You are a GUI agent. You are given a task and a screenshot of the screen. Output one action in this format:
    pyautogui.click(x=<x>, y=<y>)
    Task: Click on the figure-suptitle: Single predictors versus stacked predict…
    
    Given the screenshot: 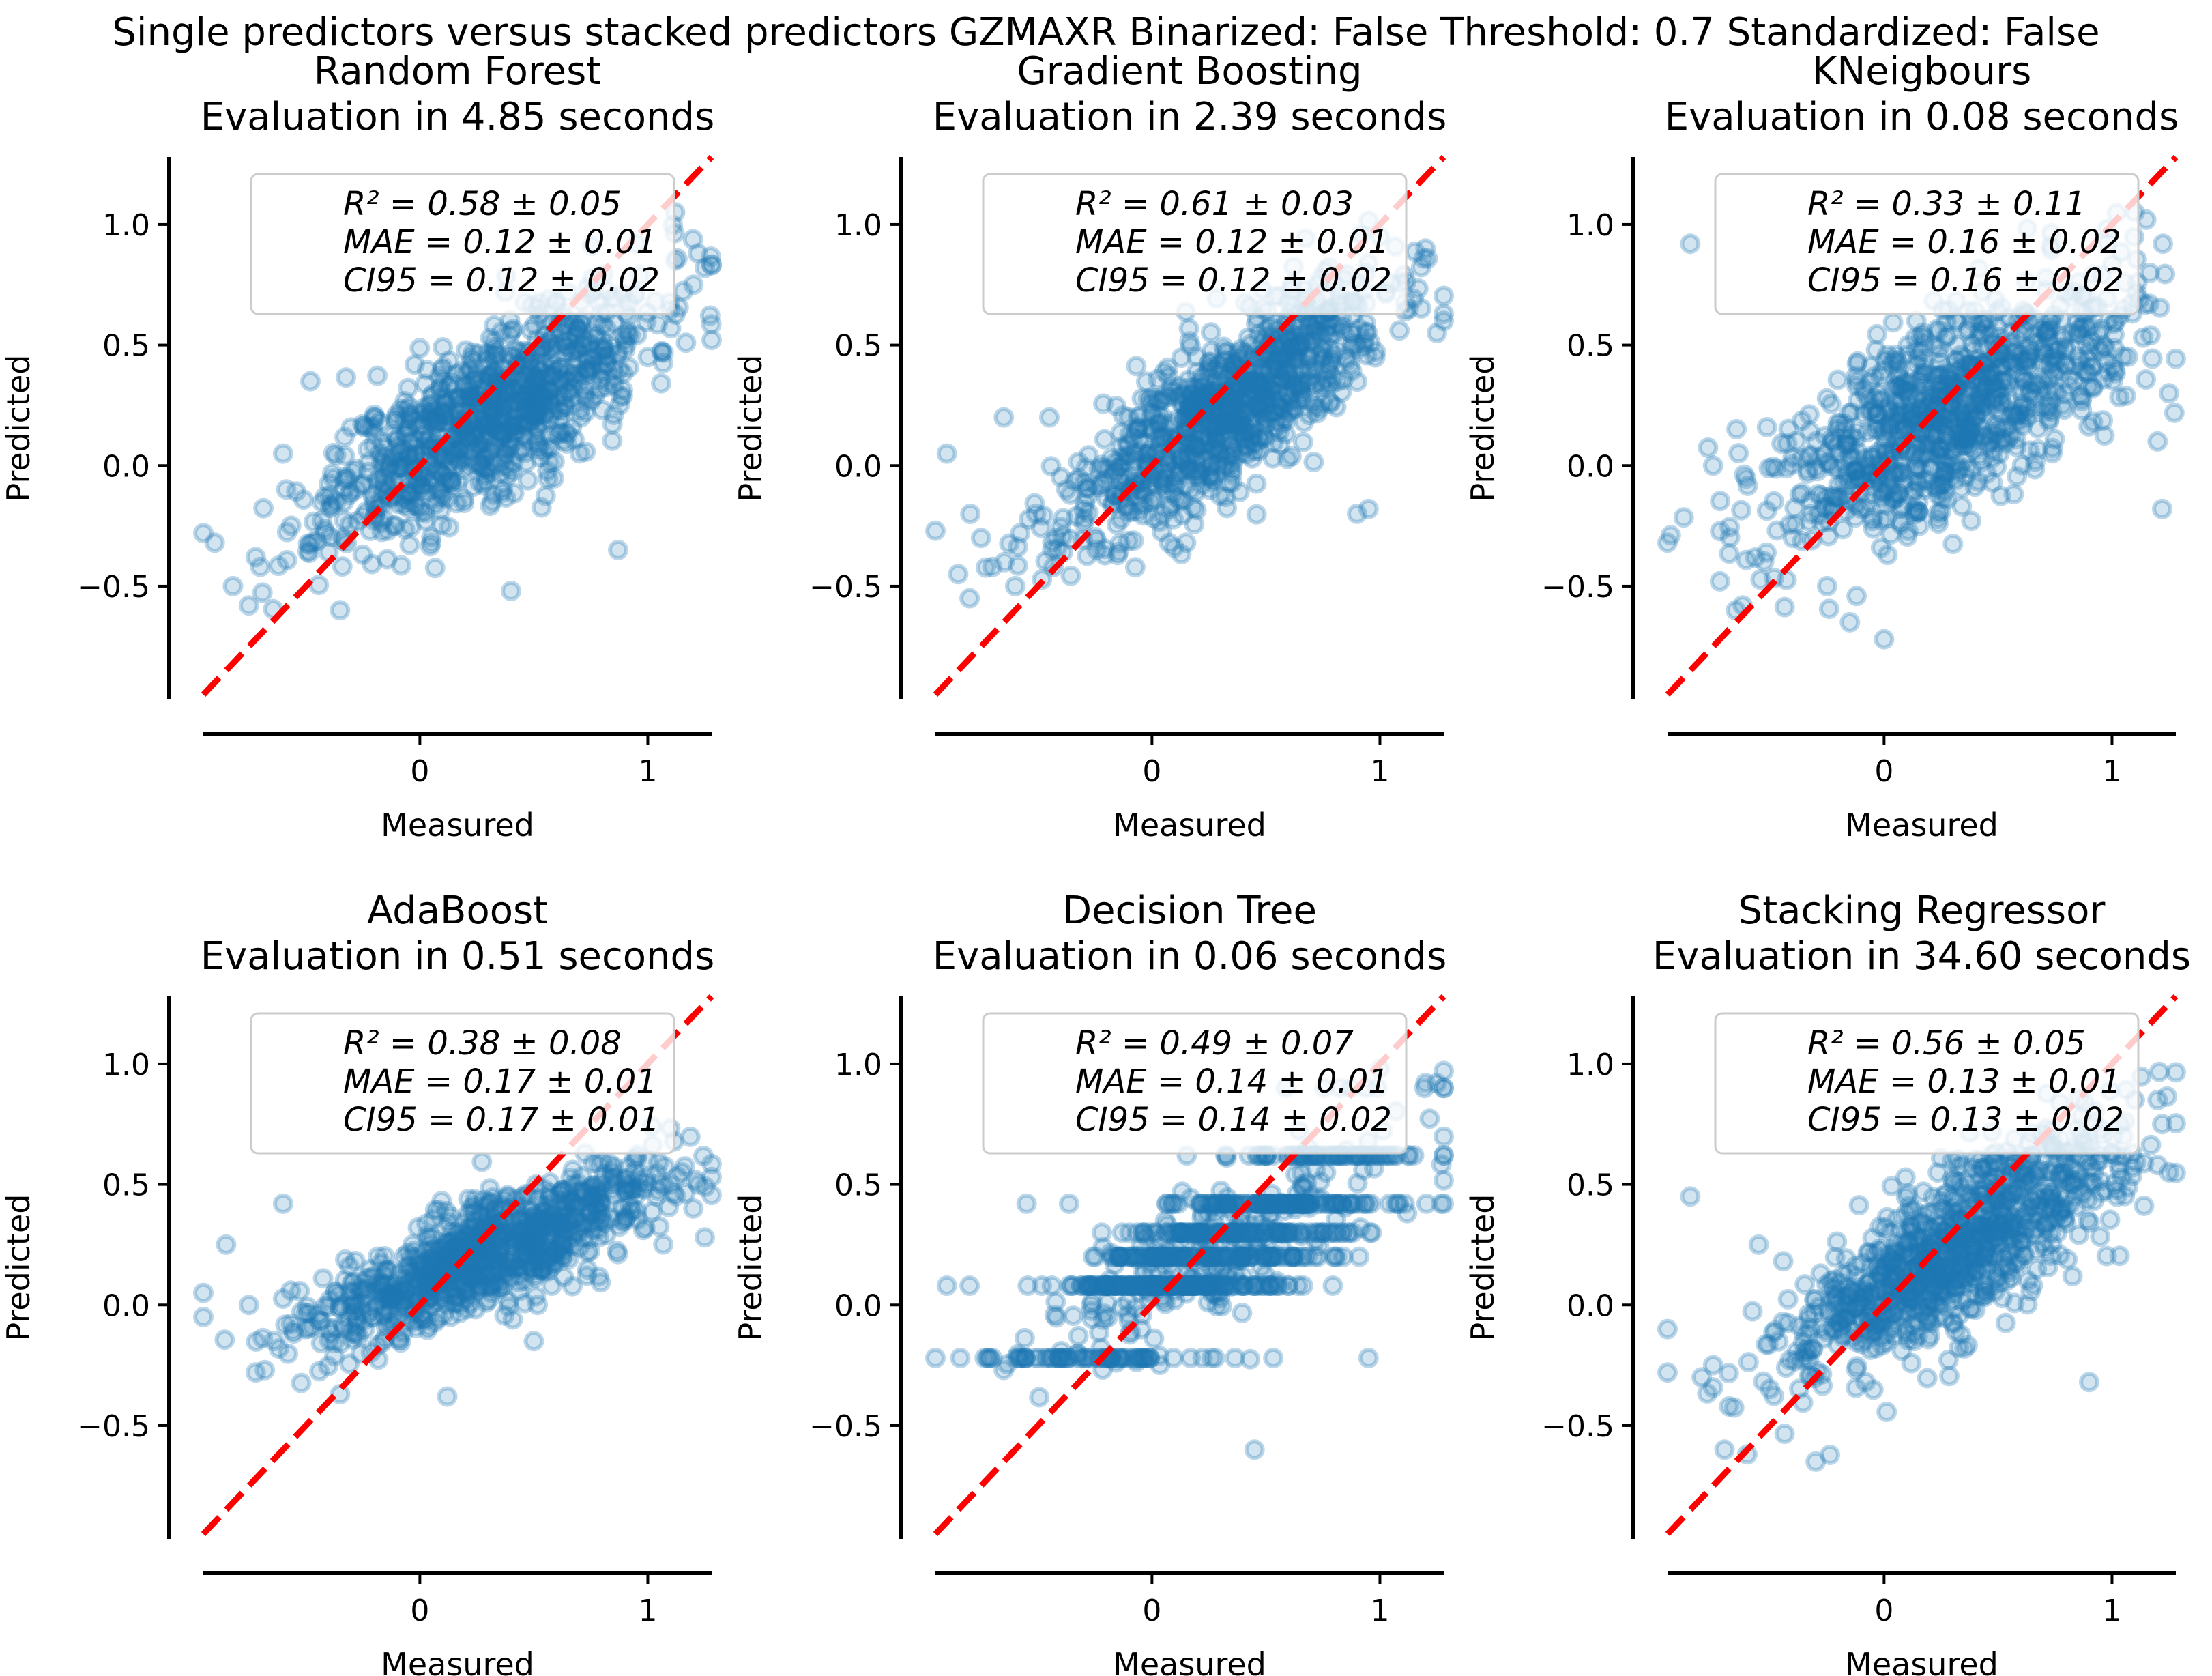 What is the action you would take?
    pyautogui.click(x=1105, y=32)
    